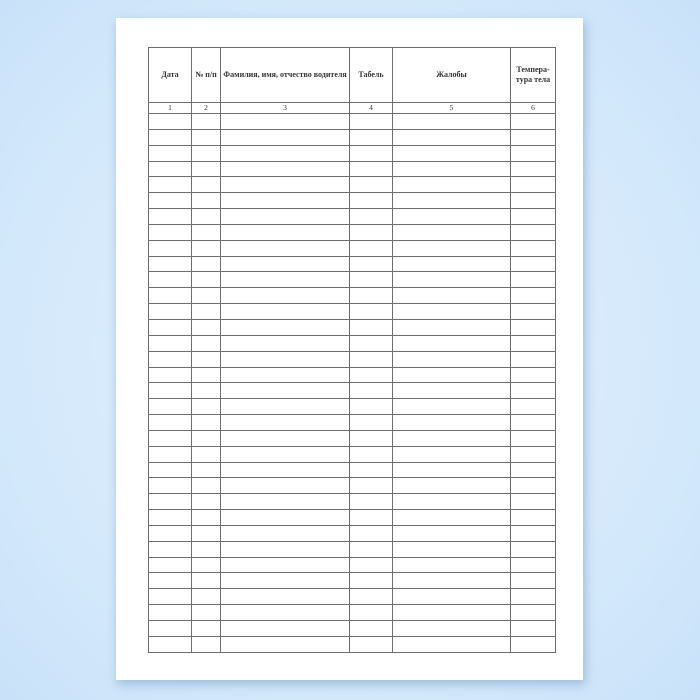  I want to click on column-number: 2, so click(206, 108).